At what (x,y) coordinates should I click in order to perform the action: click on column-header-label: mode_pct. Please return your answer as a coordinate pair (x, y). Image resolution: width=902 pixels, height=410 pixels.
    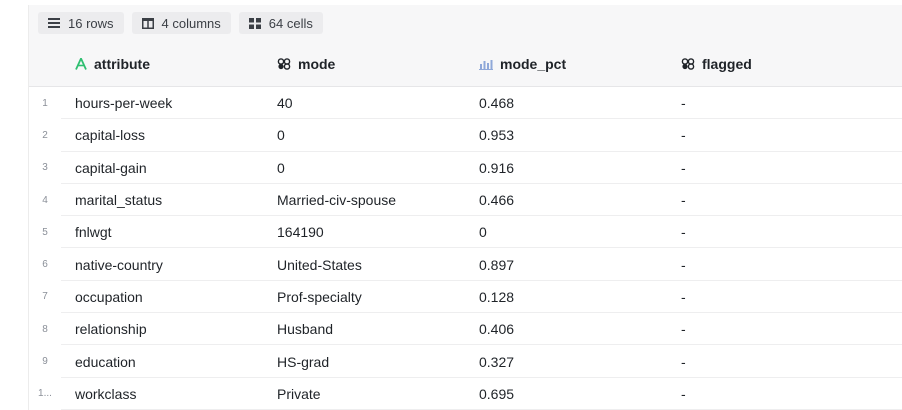
    Looking at the image, I should click on (533, 63).